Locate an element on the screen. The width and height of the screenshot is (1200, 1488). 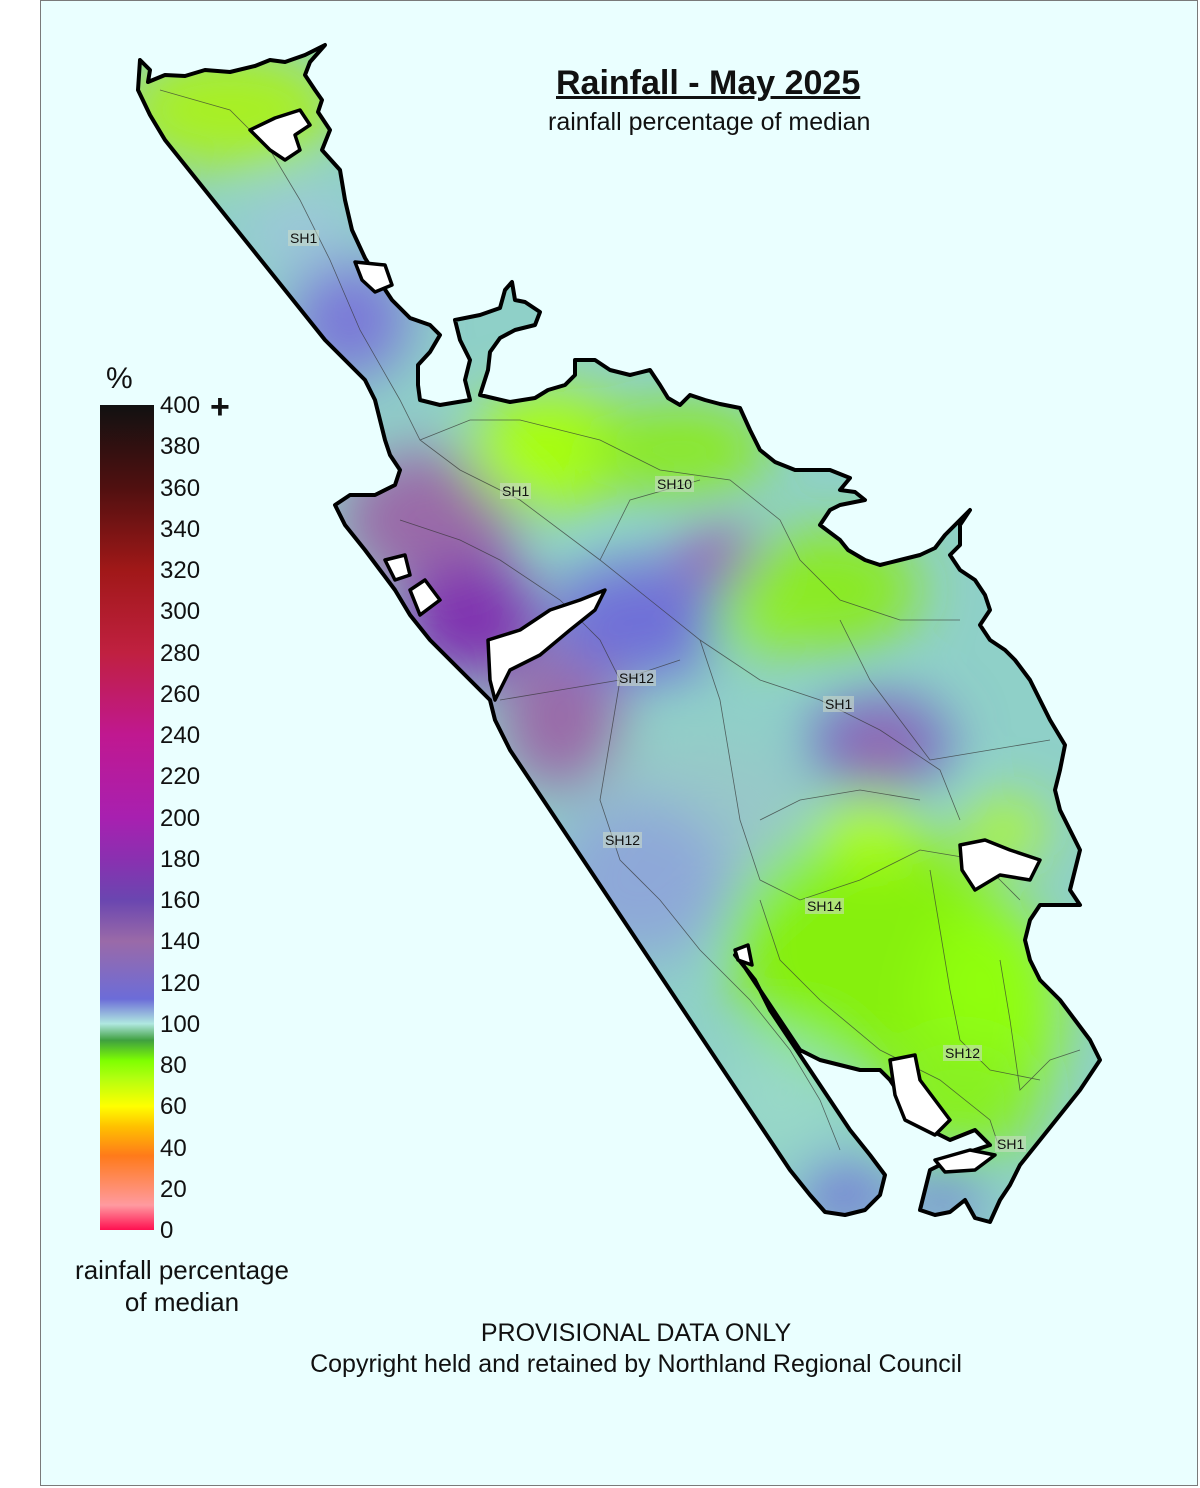
legend-caption: rainfall percentage of median is located at coordinates (182, 1286).